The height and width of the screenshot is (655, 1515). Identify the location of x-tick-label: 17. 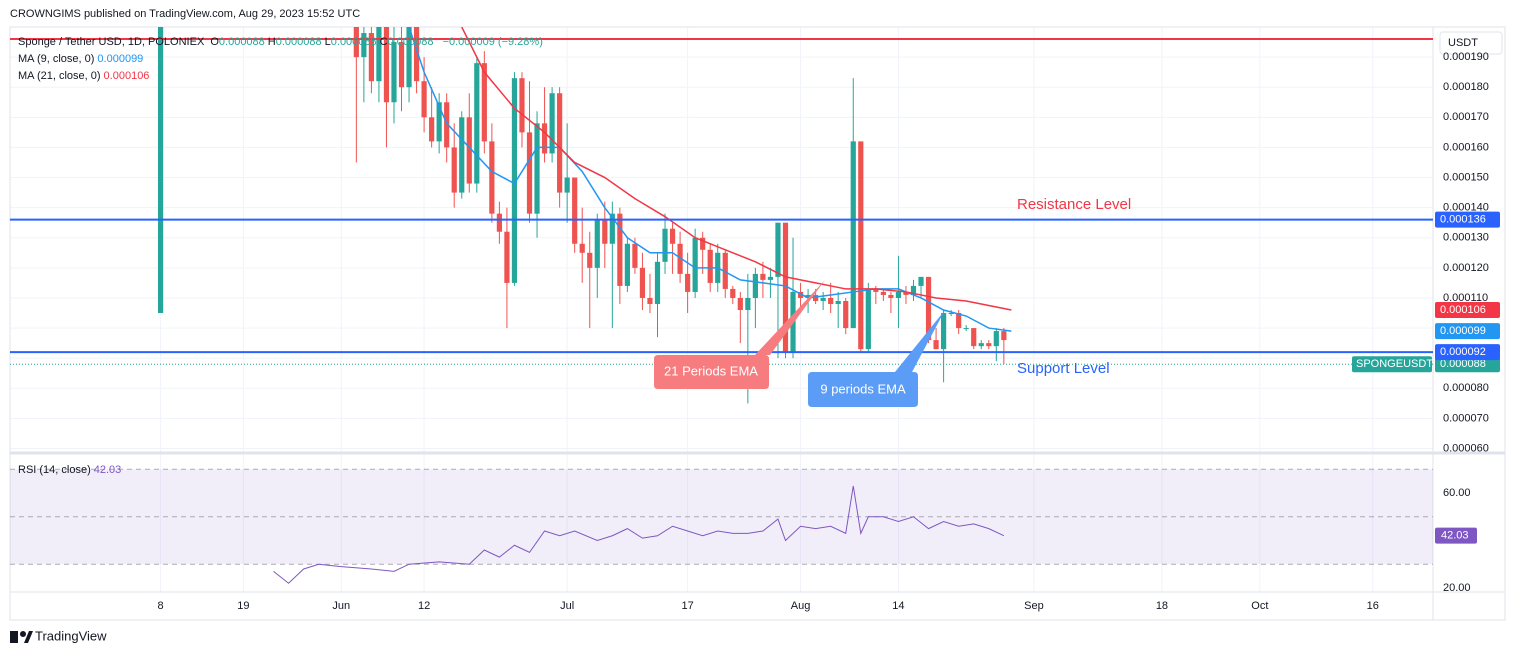
(687, 606).